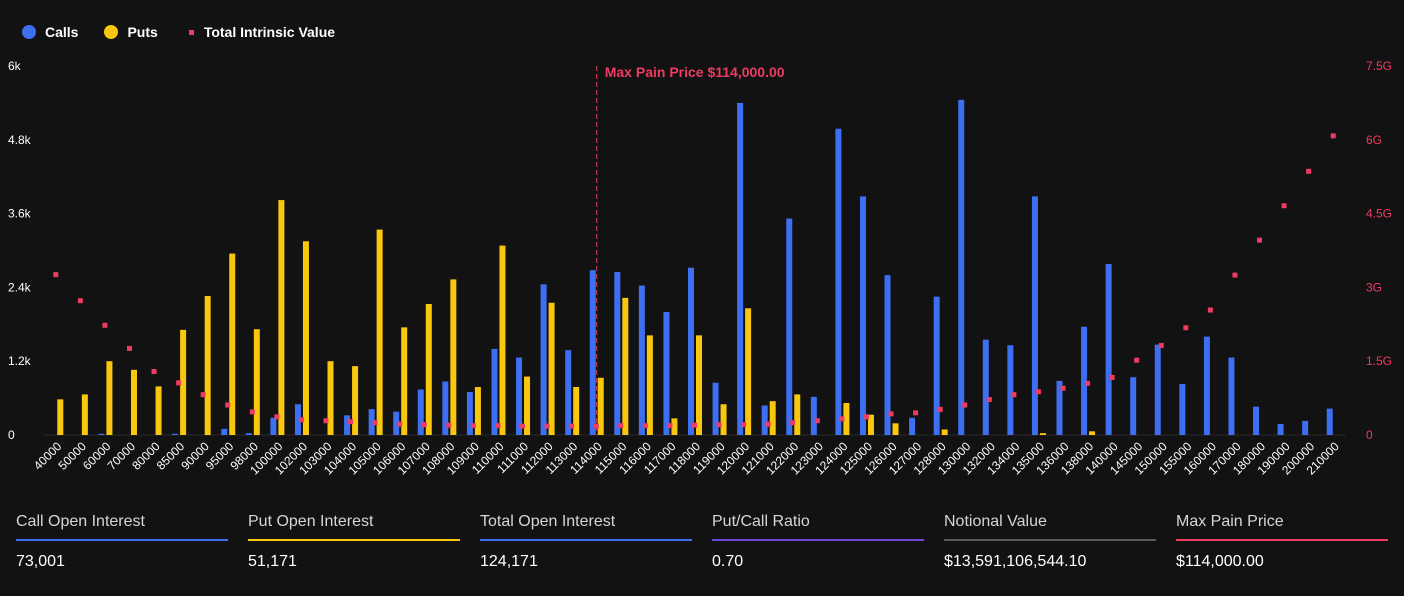 The height and width of the screenshot is (596, 1404). What do you see at coordinates (695, 72) in the screenshot?
I see `max-pain-label: Max Pain Price $114,000.00` at bounding box center [695, 72].